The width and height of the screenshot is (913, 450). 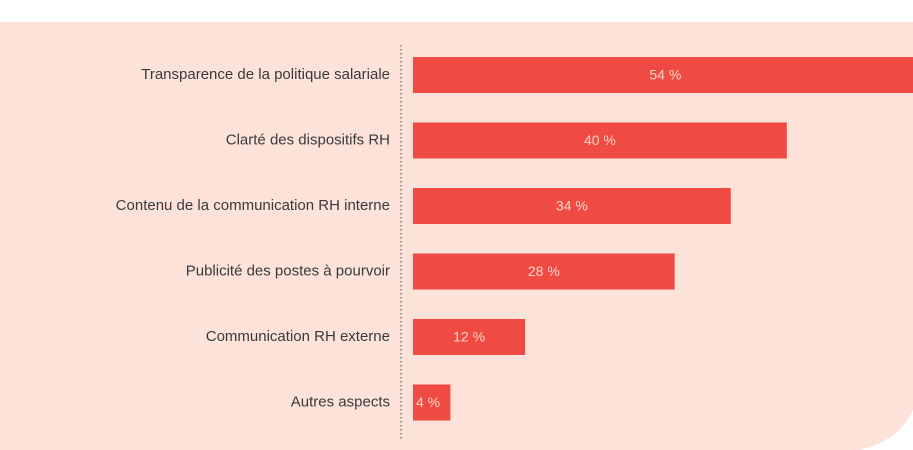 What do you see at coordinates (308, 139) in the screenshot?
I see `category-label: Clarté des dispositifs RH` at bounding box center [308, 139].